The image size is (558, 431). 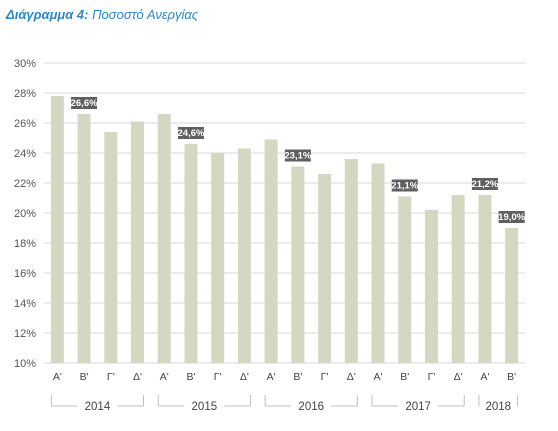 I want to click on y-tick-label: 28%, so click(x=25, y=94).